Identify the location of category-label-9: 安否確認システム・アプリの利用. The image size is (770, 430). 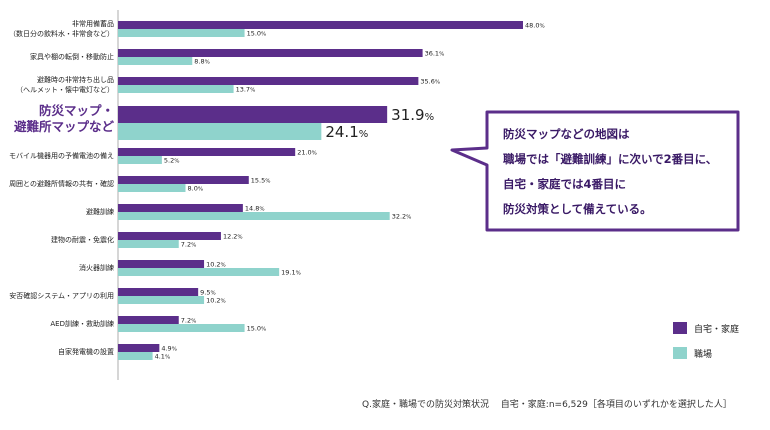
(61, 295).